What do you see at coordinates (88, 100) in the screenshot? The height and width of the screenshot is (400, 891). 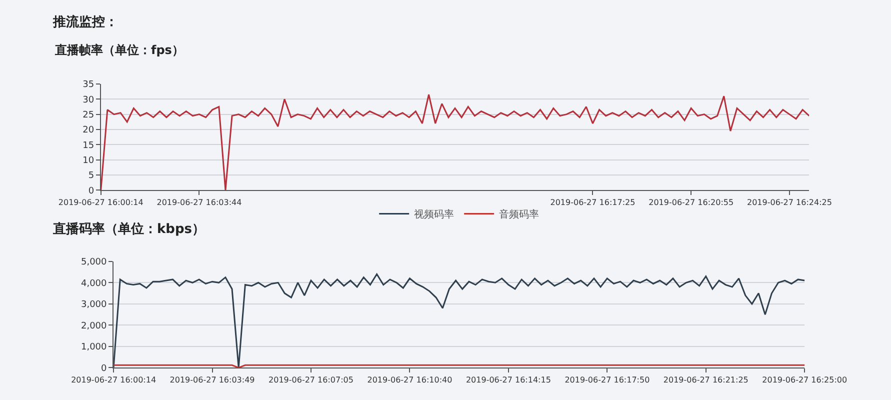 I see `y-tick-label: 30` at bounding box center [88, 100].